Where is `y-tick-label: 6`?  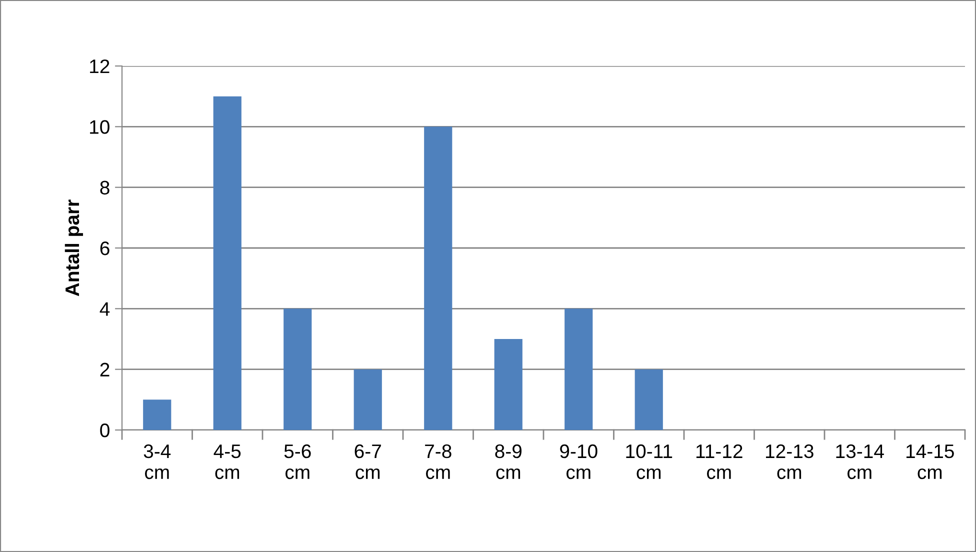 y-tick-label: 6 is located at coordinates (105, 248).